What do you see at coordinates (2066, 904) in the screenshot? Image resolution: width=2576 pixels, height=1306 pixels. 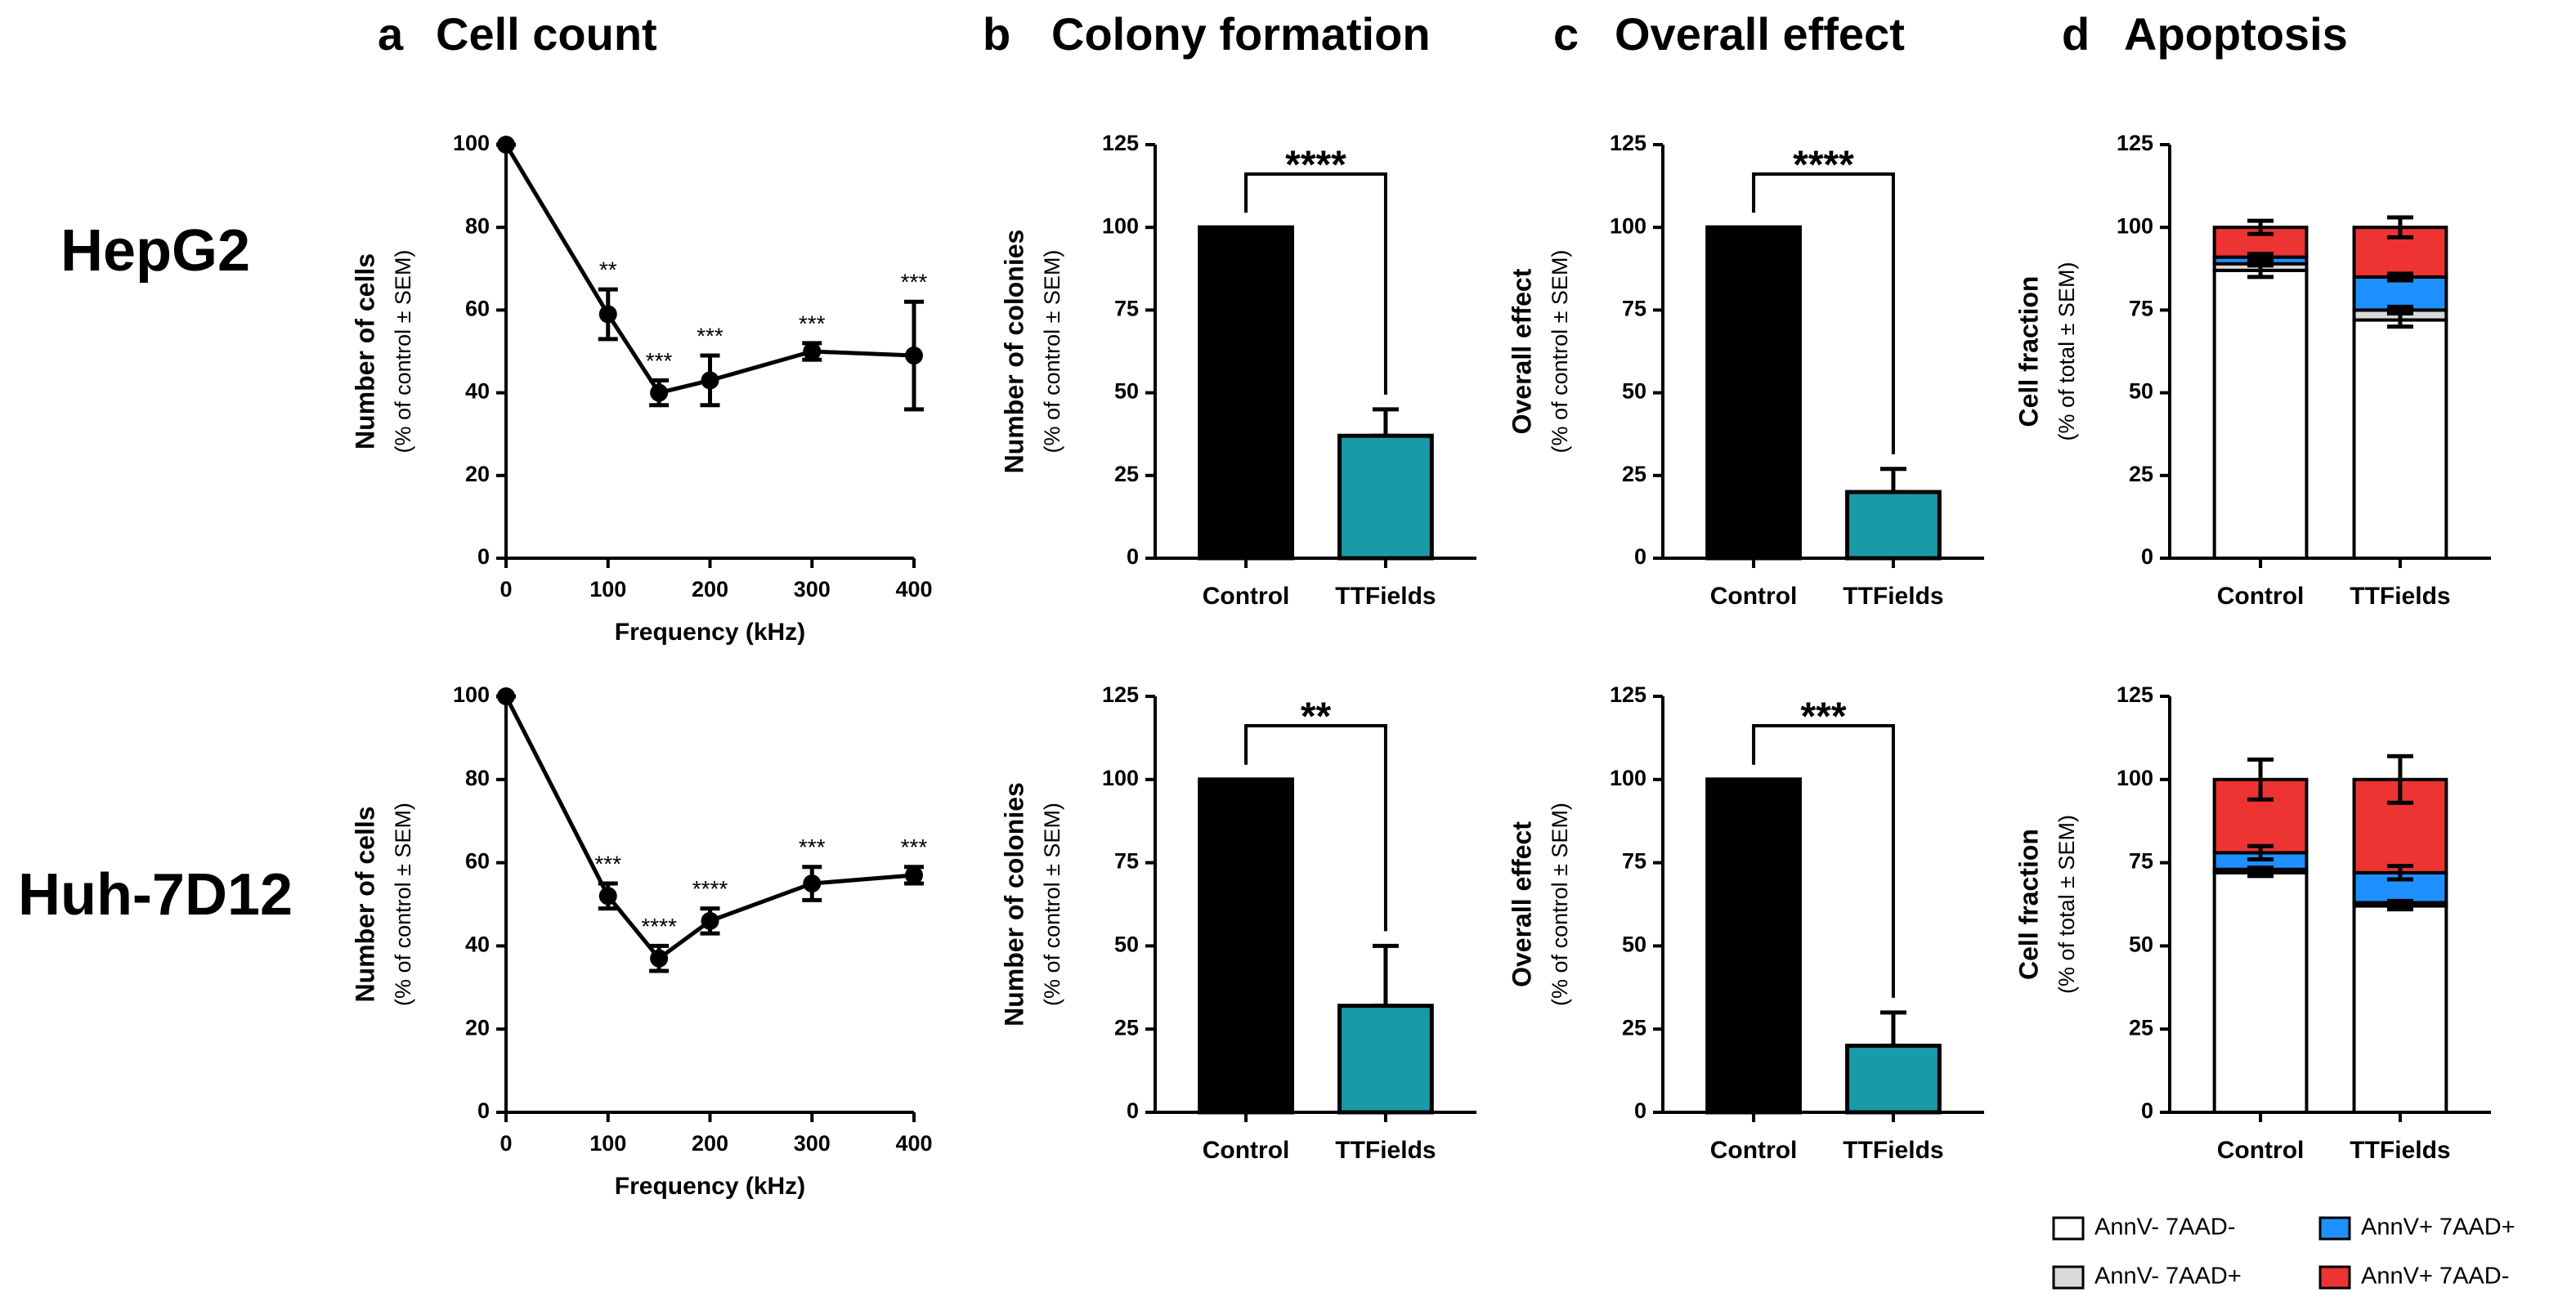 I see `y-axis-sublabel: (% of total ± SEM)` at bounding box center [2066, 904].